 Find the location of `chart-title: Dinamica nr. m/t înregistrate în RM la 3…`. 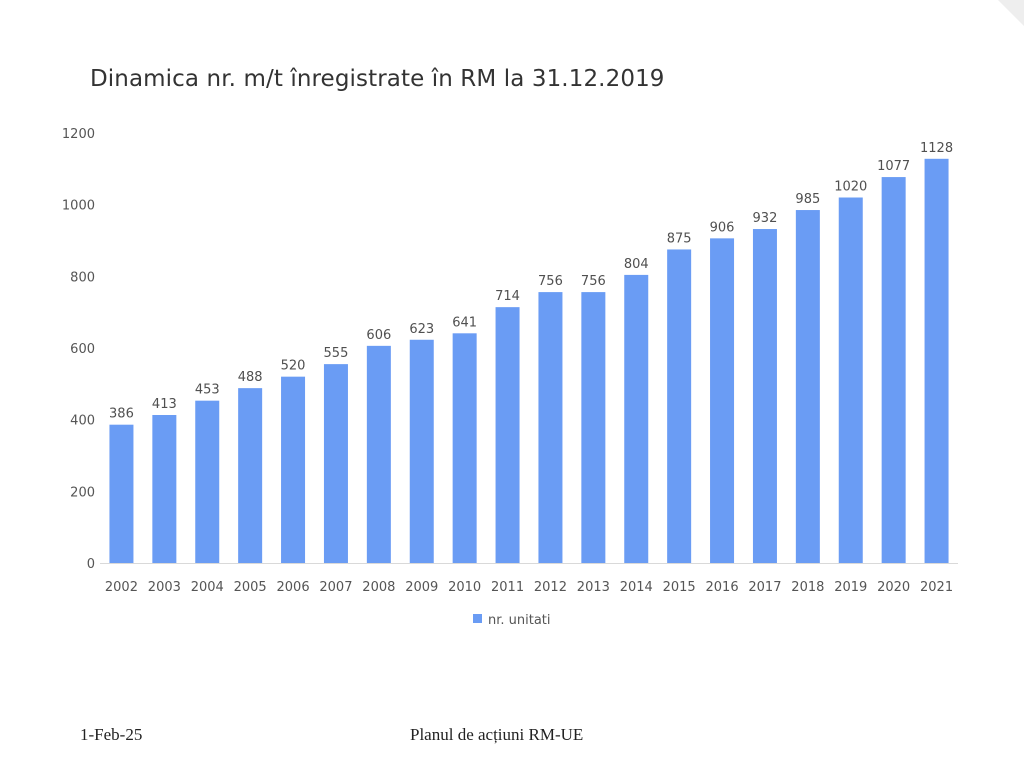

chart-title: Dinamica nr. m/t înregistrate în RM la 3… is located at coordinates (377, 79).